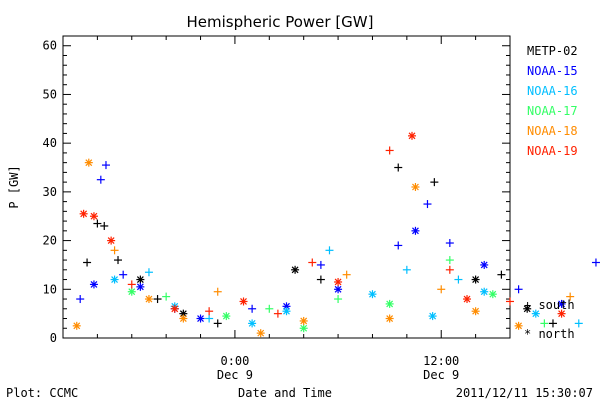 The height and width of the screenshot is (400, 600). I want to click on legend-entry: NOAA-15, so click(552, 71).